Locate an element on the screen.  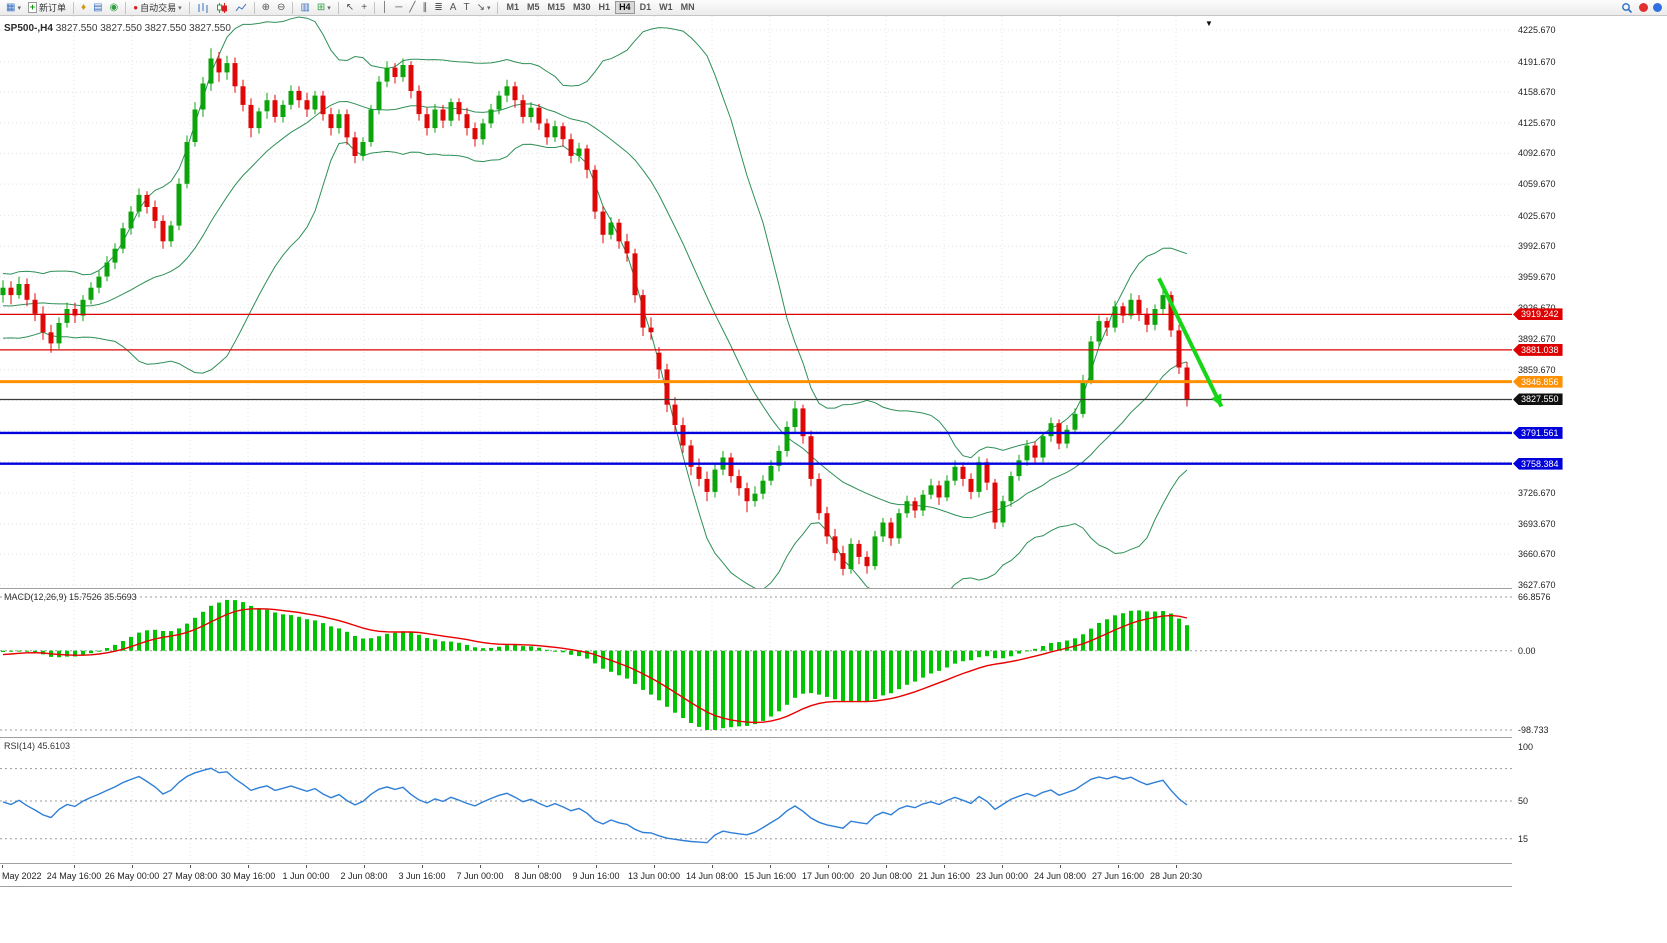
time-axis-label: 1 Jun 00:00 is located at coordinates (306, 876).